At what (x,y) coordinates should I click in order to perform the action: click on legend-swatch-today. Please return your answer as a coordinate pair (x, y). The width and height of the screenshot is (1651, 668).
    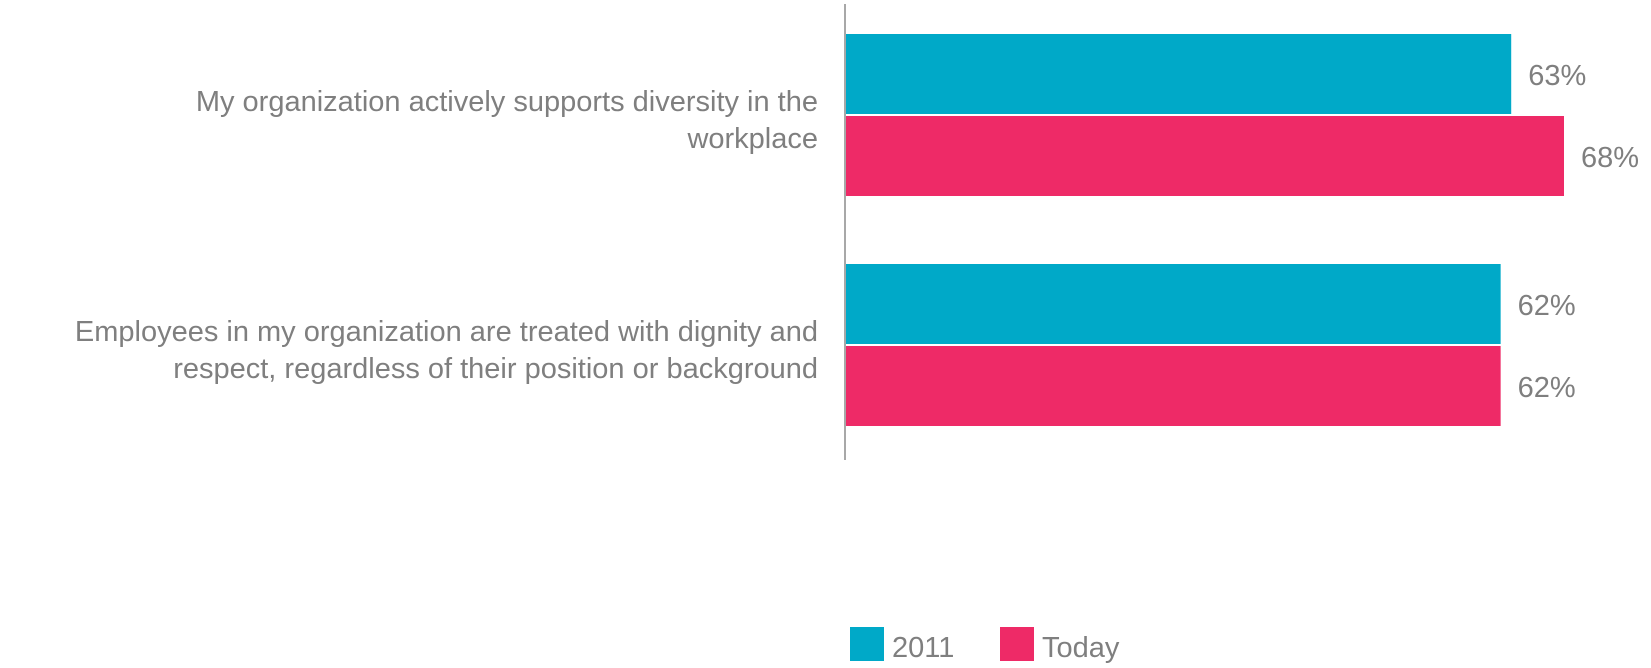
    Looking at the image, I should click on (1017, 644).